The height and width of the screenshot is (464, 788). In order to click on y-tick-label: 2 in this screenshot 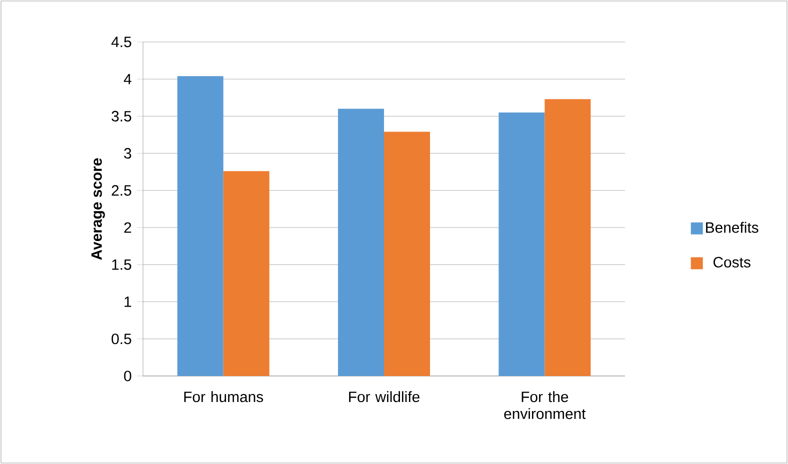, I will do `click(128, 227)`.